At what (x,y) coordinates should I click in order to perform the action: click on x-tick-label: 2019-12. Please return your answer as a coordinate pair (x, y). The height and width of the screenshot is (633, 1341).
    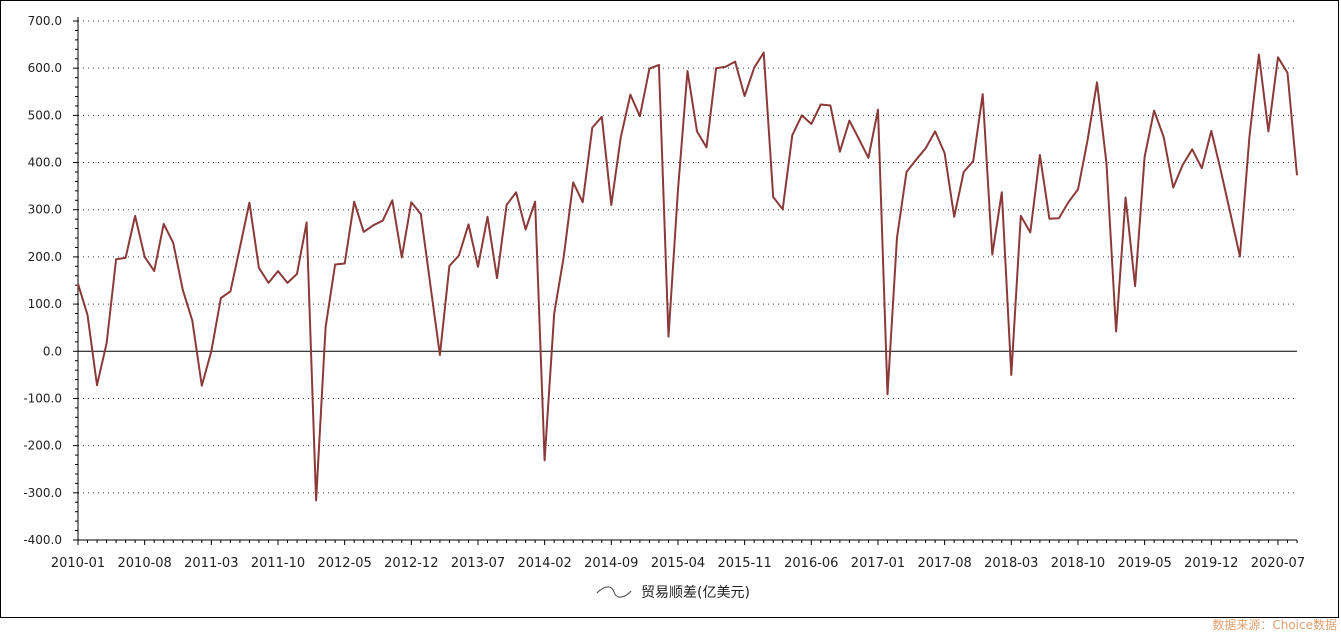
    Looking at the image, I should click on (1211, 563).